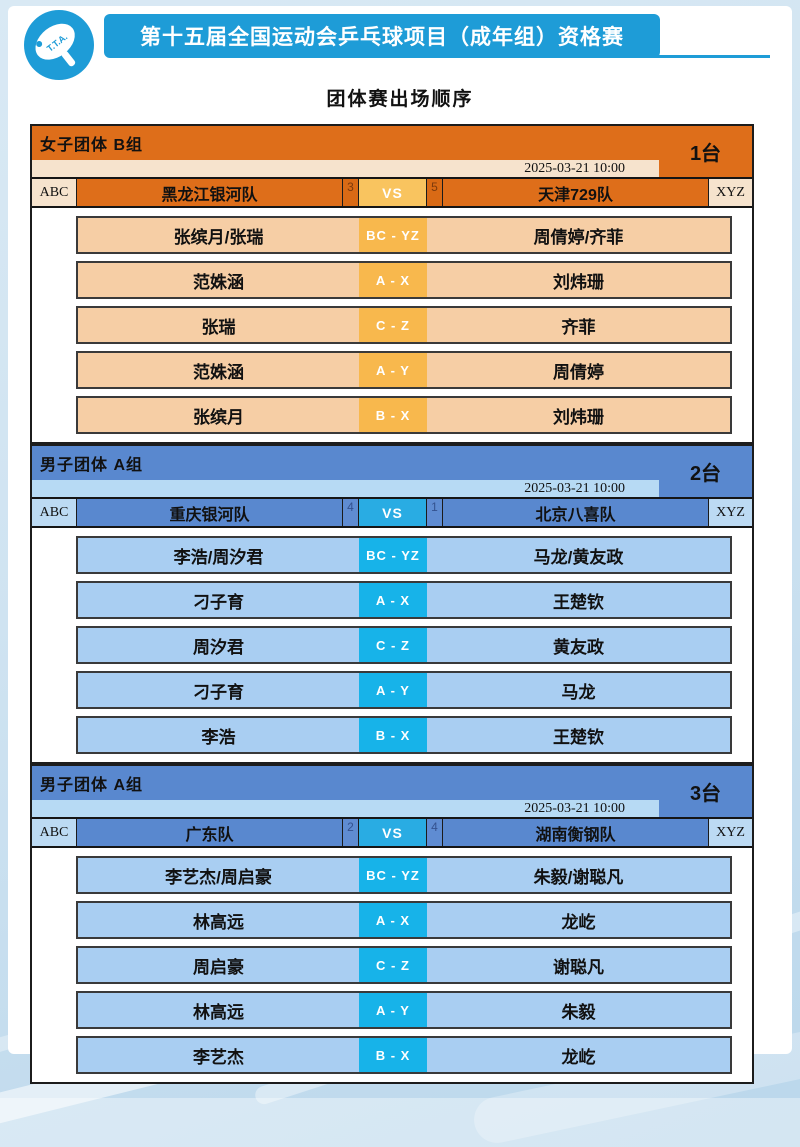  I want to click on lineup-row: 范姝涵 A - Y 周倩婷, so click(404, 370).